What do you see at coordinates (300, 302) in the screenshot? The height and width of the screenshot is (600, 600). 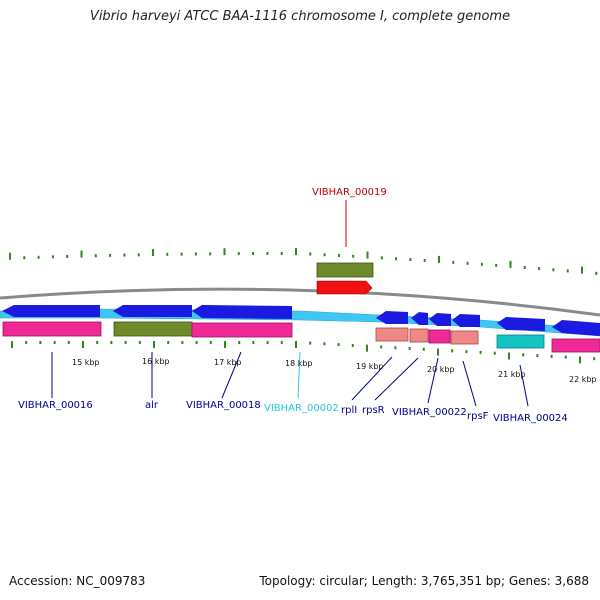 I see `outer-ring` at bounding box center [300, 302].